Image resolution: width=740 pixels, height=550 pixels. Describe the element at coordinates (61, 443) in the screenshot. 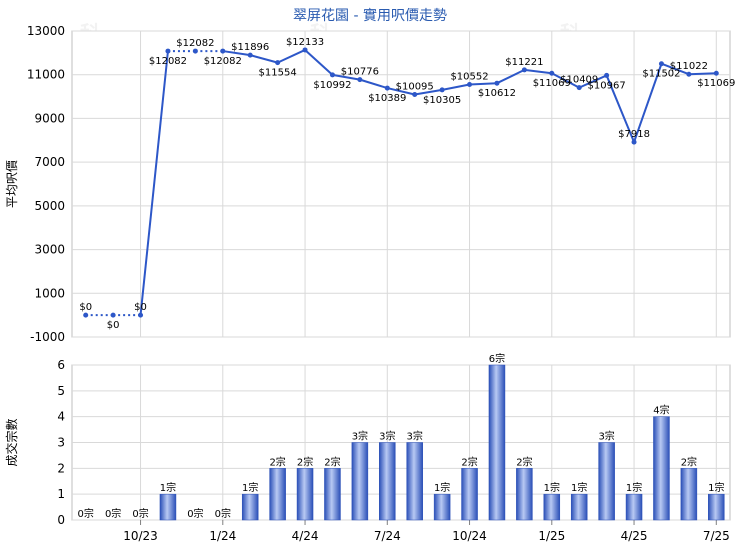

I see `bottom-y-tick-label: 3` at that location.